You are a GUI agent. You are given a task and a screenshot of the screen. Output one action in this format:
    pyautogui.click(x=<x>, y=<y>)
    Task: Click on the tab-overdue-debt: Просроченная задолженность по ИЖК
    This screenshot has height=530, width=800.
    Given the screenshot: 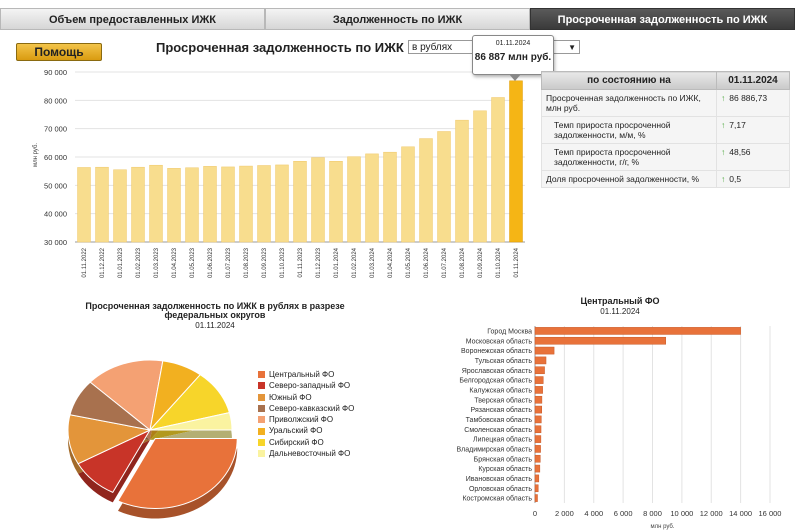 What is the action you would take?
    pyautogui.click(x=662, y=19)
    